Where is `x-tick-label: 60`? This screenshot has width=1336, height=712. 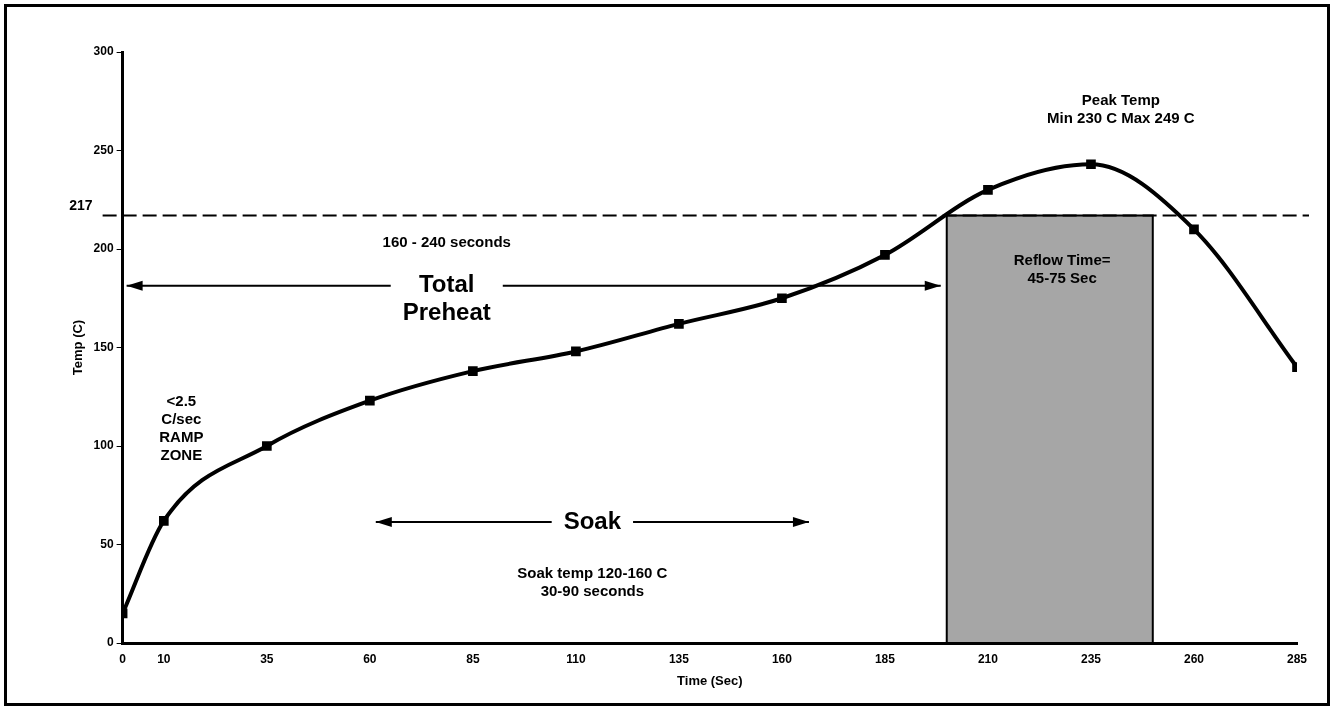
x-tick-label: 60 is located at coordinates (370, 658).